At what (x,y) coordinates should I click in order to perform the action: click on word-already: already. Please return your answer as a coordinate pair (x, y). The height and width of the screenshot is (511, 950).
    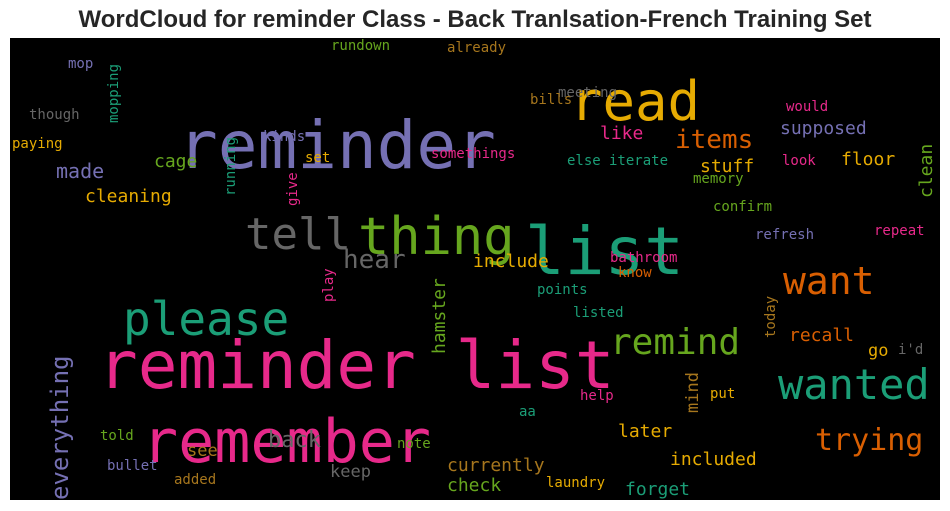
    Looking at the image, I should click on (476, 48).